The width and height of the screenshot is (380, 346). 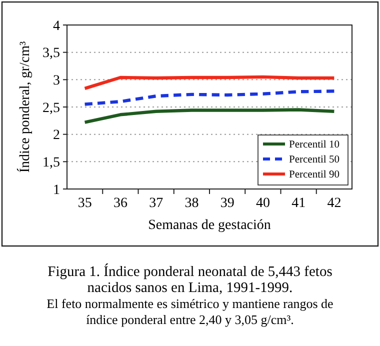 What do you see at coordinates (209, 225) in the screenshot?
I see `x-axis-title: Semanas de gestación` at bounding box center [209, 225].